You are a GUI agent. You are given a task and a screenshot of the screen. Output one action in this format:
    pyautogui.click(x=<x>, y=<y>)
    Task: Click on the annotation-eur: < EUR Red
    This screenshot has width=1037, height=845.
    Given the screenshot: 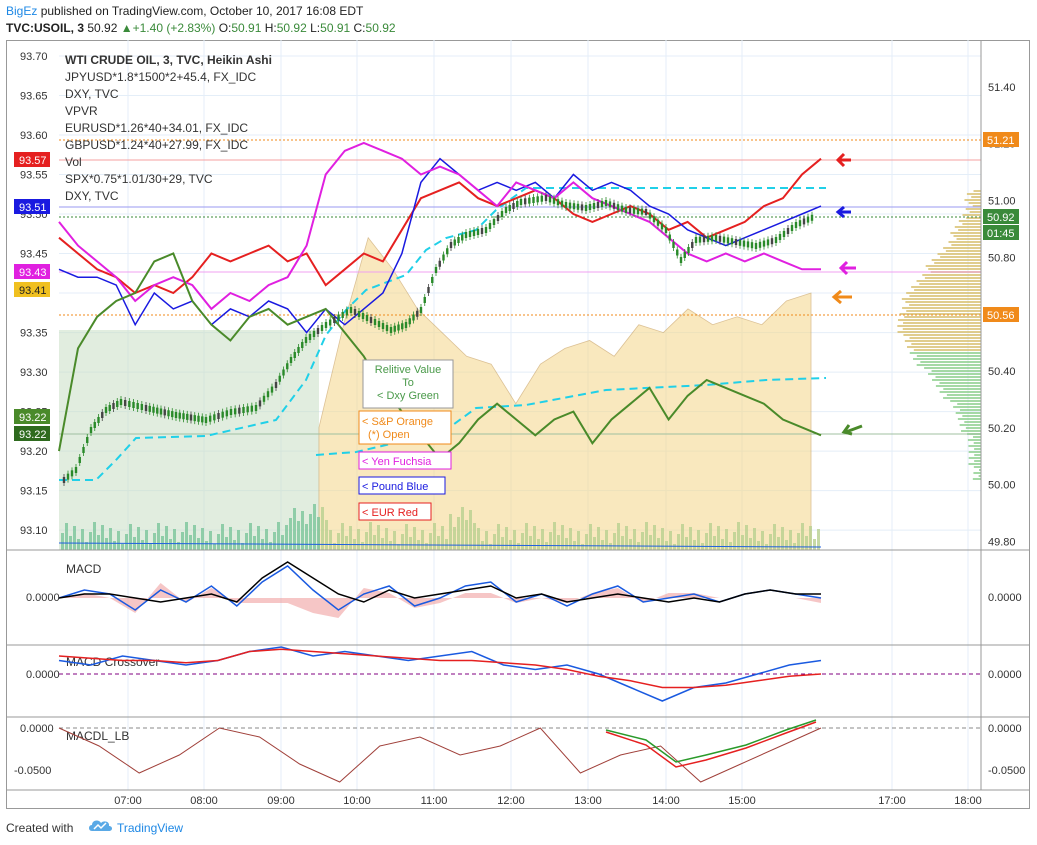 What is the action you would take?
    pyautogui.click(x=395, y=511)
    